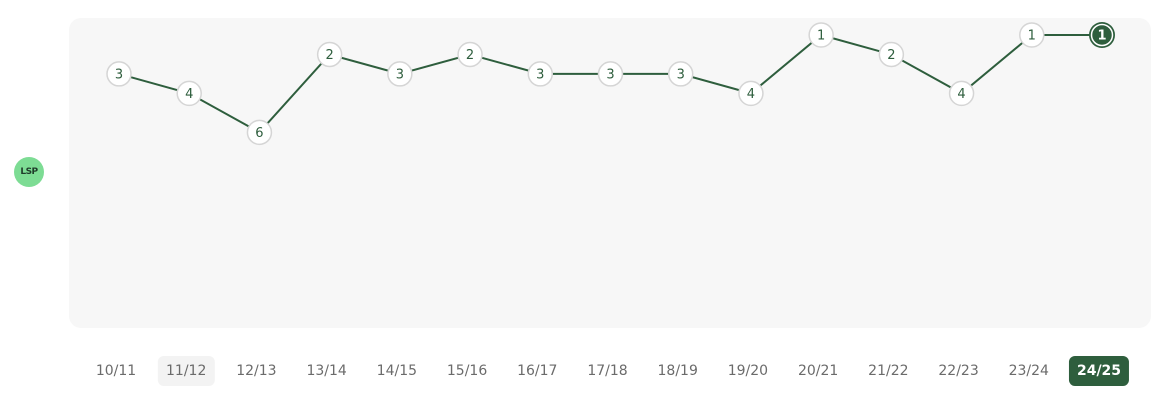  What do you see at coordinates (326, 371) in the screenshot?
I see `season-tab: 13/14` at bounding box center [326, 371].